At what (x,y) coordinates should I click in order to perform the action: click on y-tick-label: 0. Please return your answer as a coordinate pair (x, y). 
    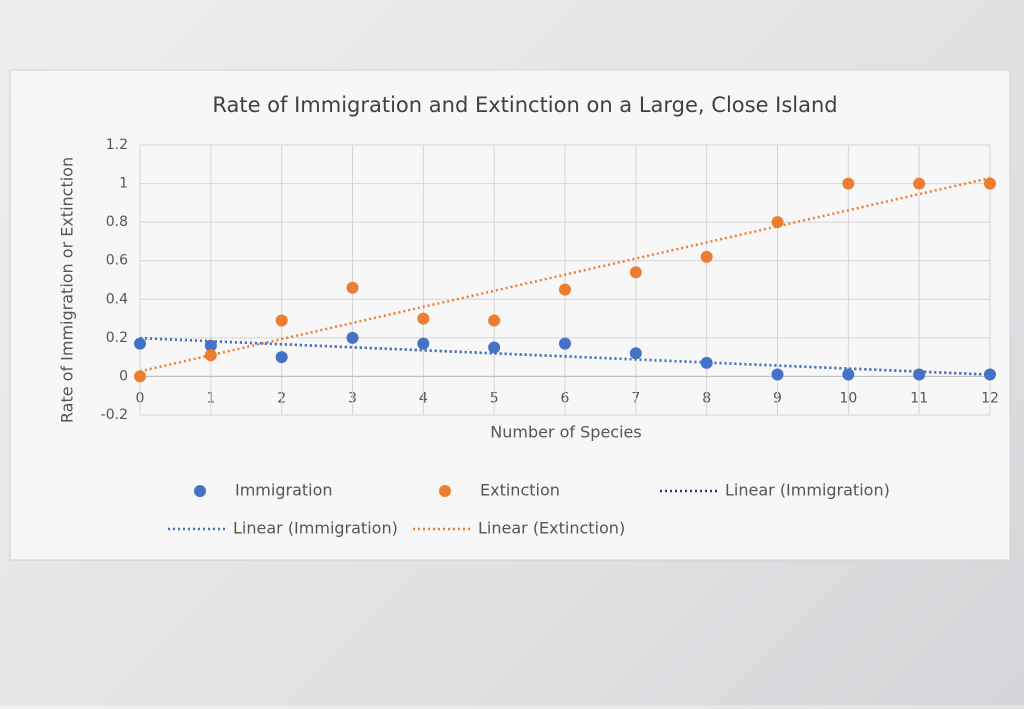
    Looking at the image, I should click on (123, 376).